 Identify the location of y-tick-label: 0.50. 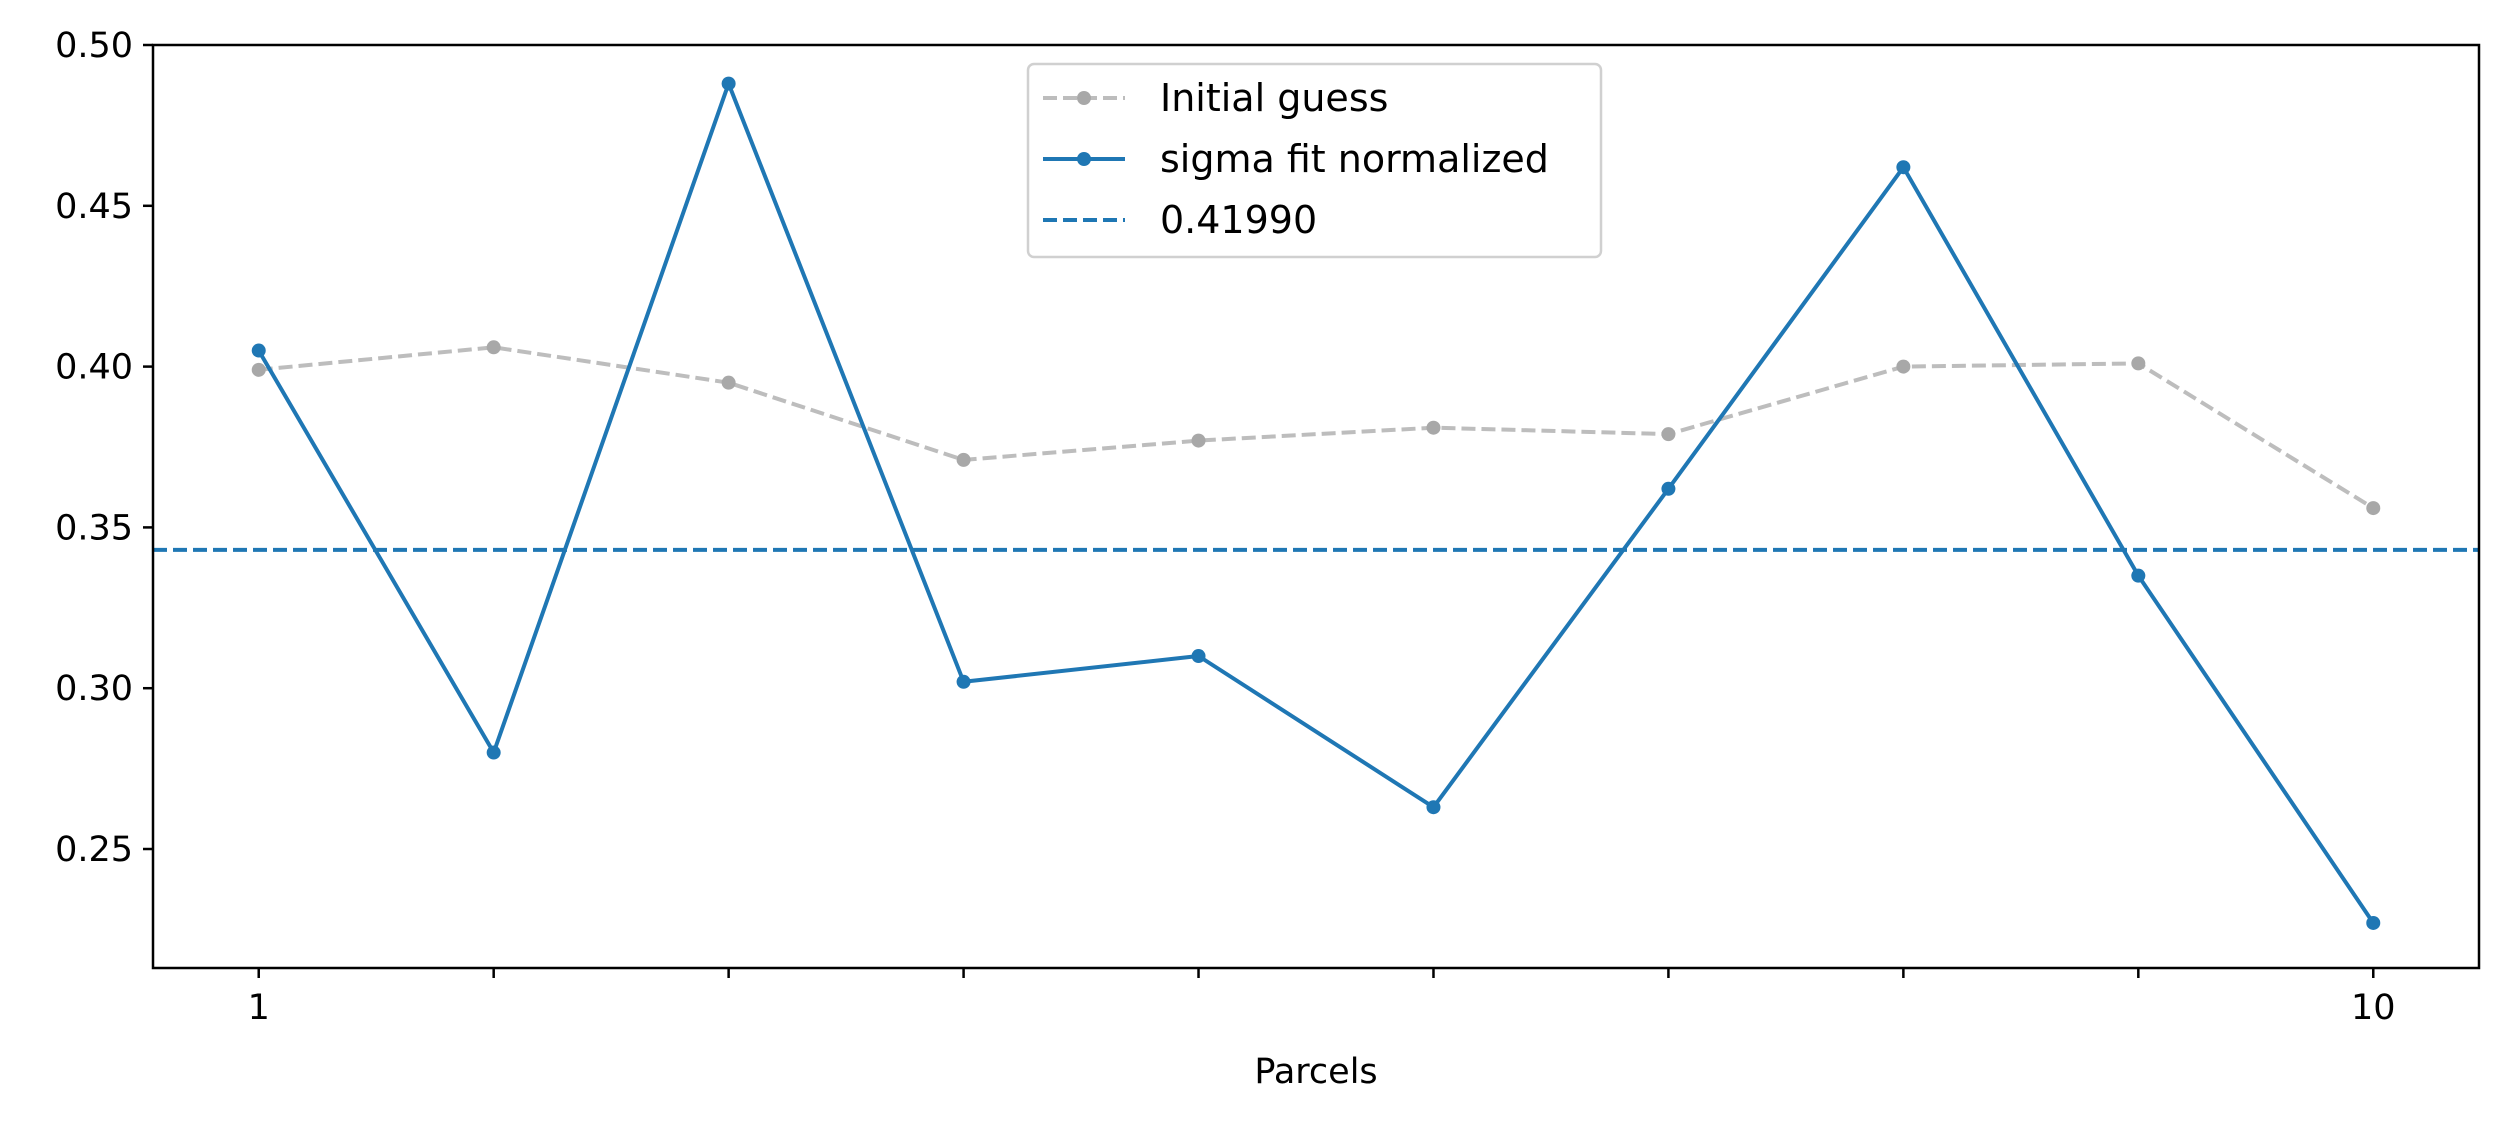
(94, 46).